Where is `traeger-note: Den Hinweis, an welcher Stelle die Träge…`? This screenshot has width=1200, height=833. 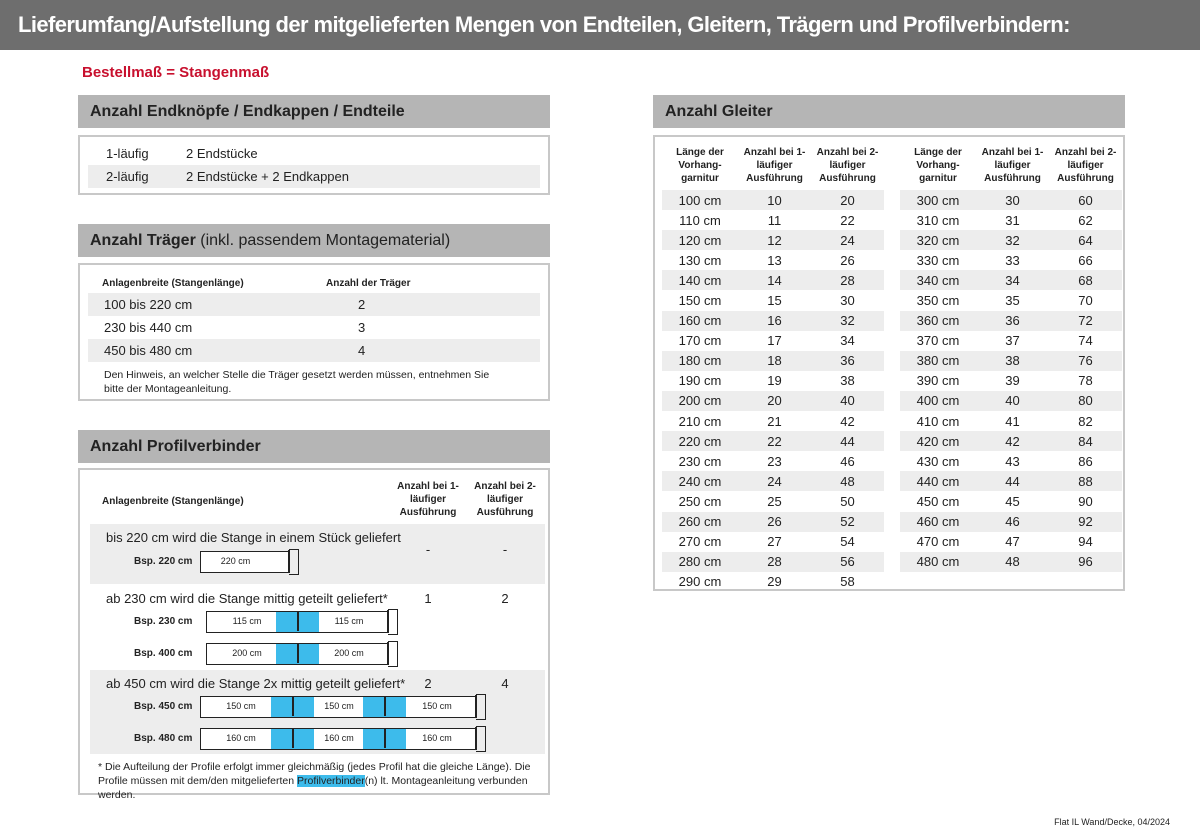 traeger-note: Den Hinweis, an welcher Stelle die Träge… is located at coordinates (297, 382).